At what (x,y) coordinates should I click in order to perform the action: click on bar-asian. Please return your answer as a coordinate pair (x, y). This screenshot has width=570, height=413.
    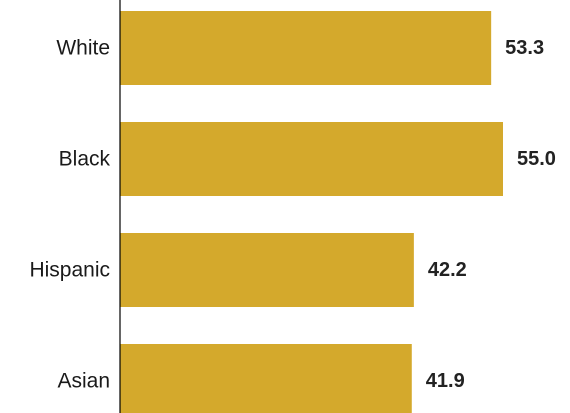
    Looking at the image, I should click on (266, 378).